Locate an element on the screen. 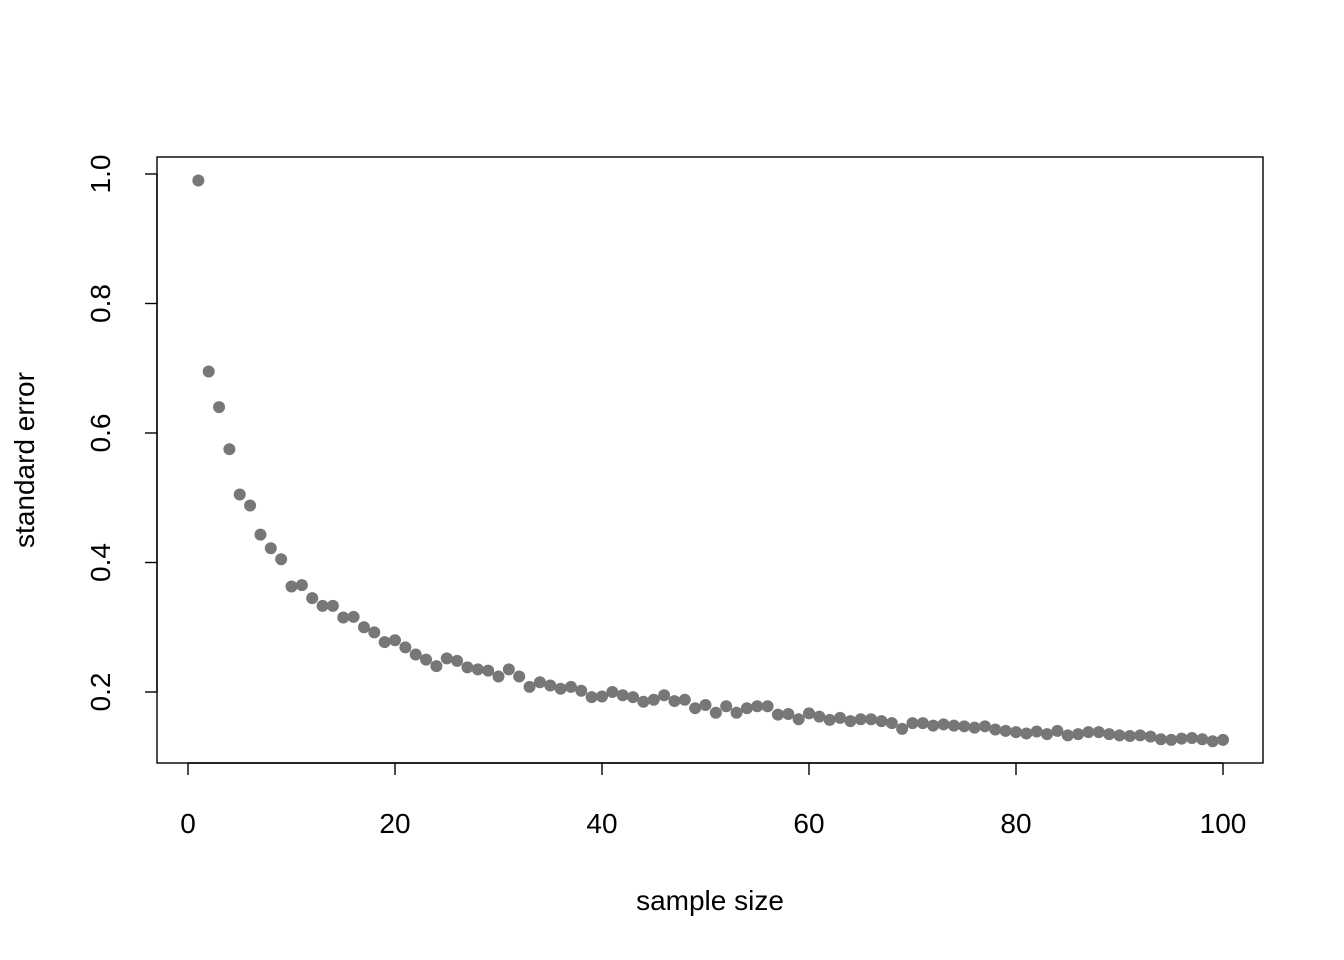 The image size is (1344, 960). x-tick-label: 60 is located at coordinates (808, 823).